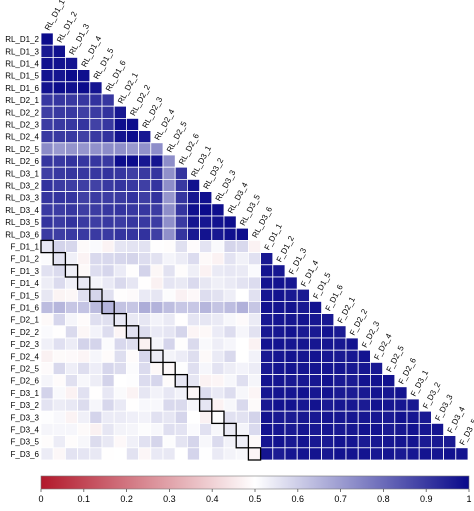 This screenshot has width=474, height=511. Describe the element at coordinates (169, 499) in the screenshot. I see `colorbar-tick-label: 0.3` at that location.